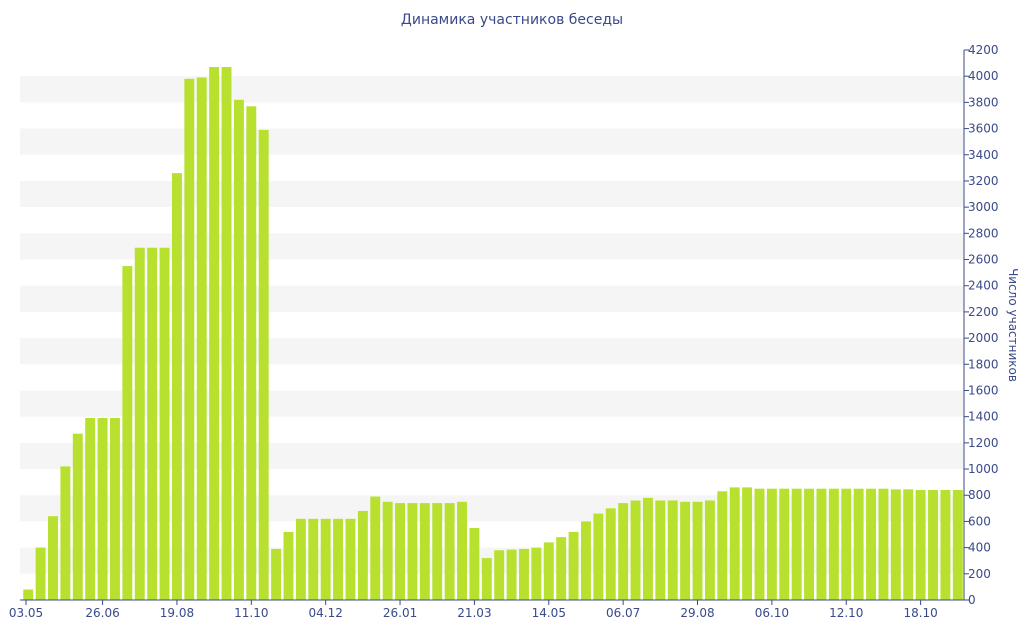 This screenshot has width=1024, height=640. Describe the element at coordinates (979, 574) in the screenshot. I see `y-tick-label: 200` at that location.